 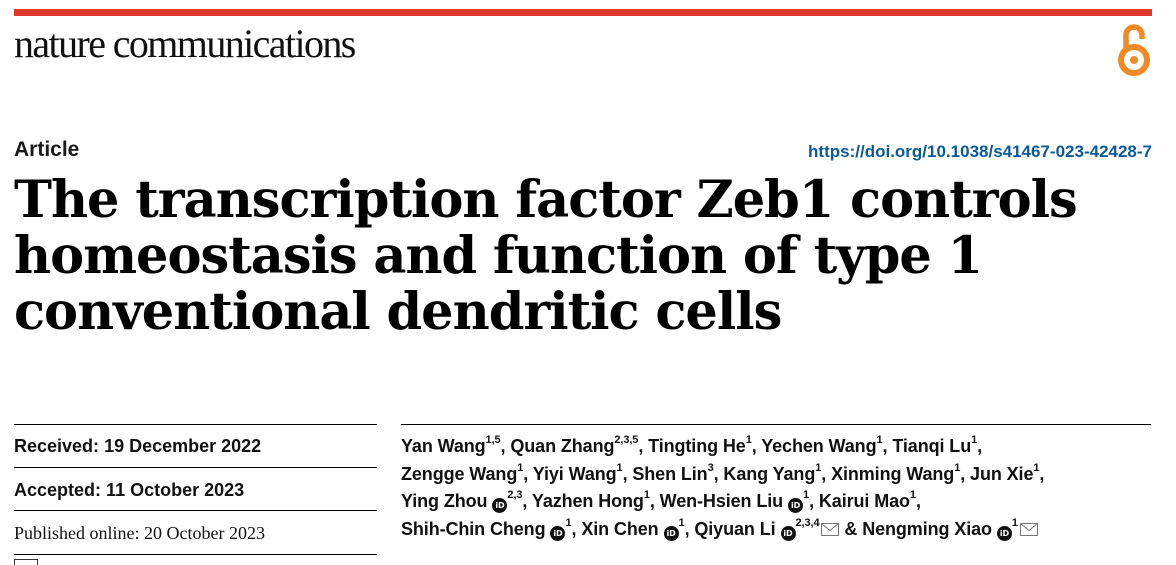 What do you see at coordinates (932, 446) in the screenshot?
I see `author-name: Tianqi Lu` at bounding box center [932, 446].